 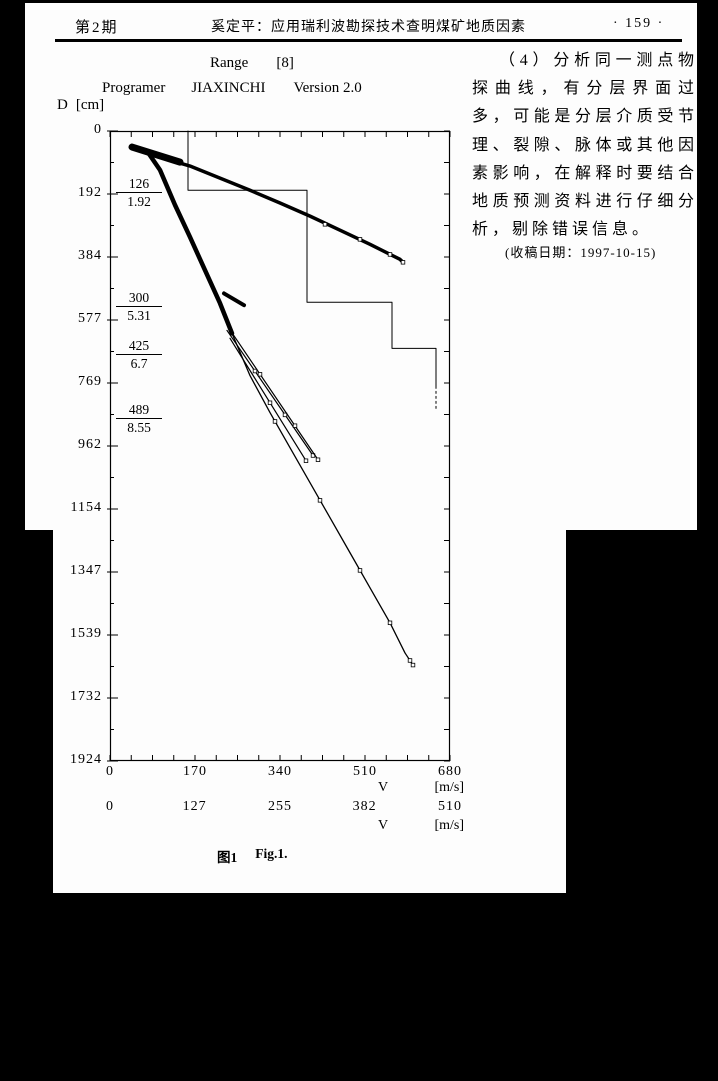 What do you see at coordinates (271, 853) in the screenshot?
I see `caption-en: Fig.1.` at bounding box center [271, 853].